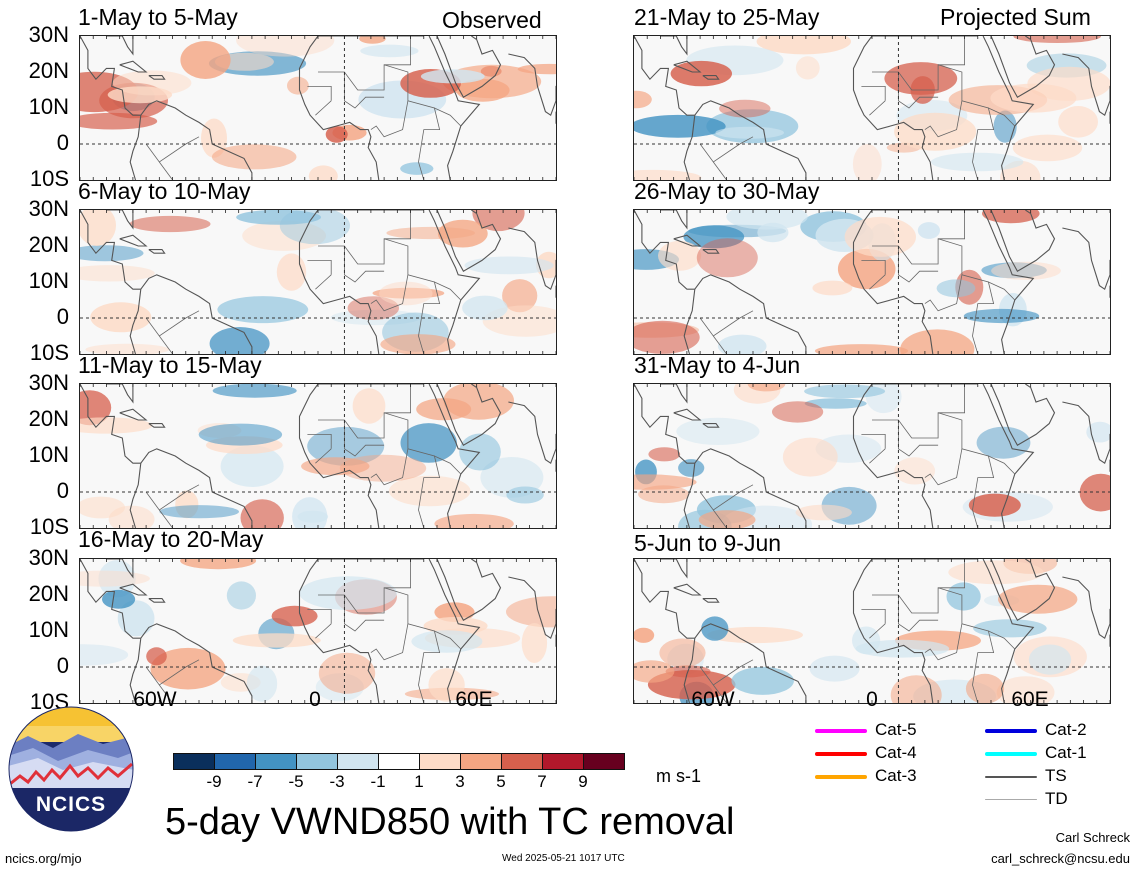  I want to click on lat-label-row1-0: 30N, so click(48, 34).